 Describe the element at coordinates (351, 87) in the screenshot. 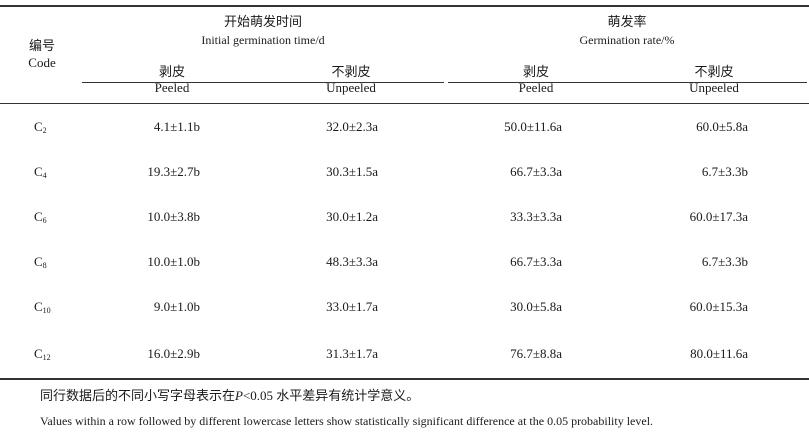

I see `header-time-unpeeled-en: Unpeeled` at that location.